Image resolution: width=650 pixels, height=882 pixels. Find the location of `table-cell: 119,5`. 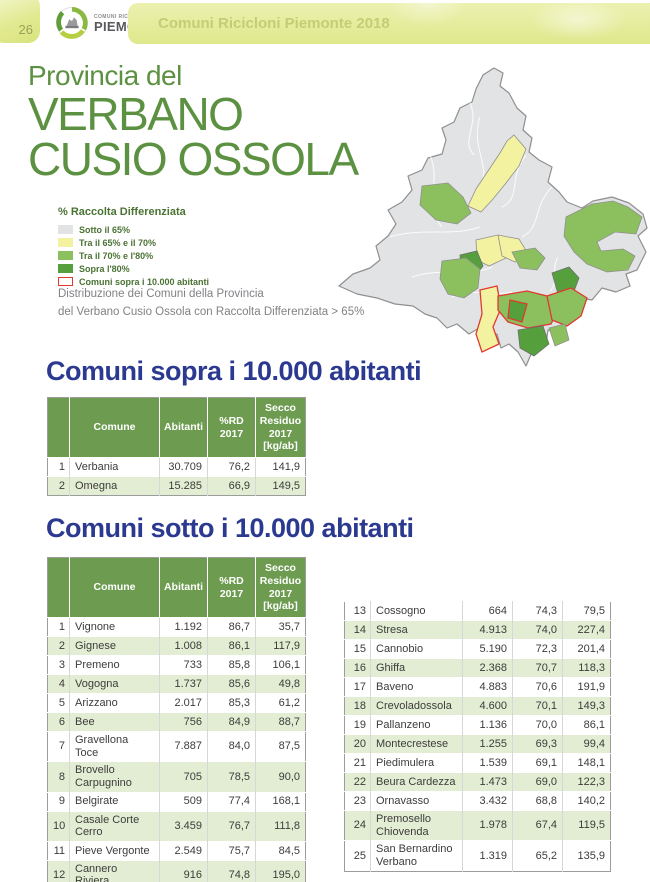

table-cell: 119,5 is located at coordinates (586, 825).